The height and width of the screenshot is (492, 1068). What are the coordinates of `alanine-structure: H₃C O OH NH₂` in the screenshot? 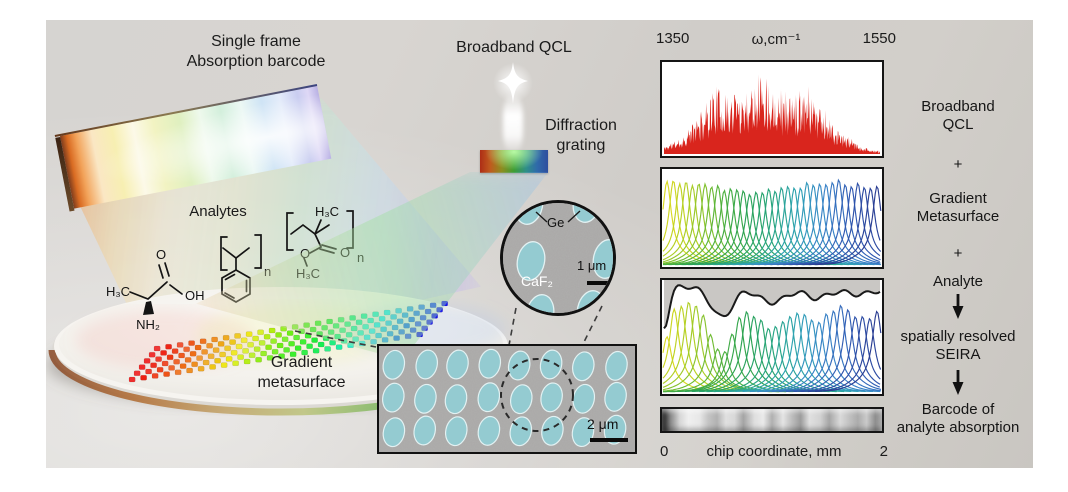 It's located at (155, 289).